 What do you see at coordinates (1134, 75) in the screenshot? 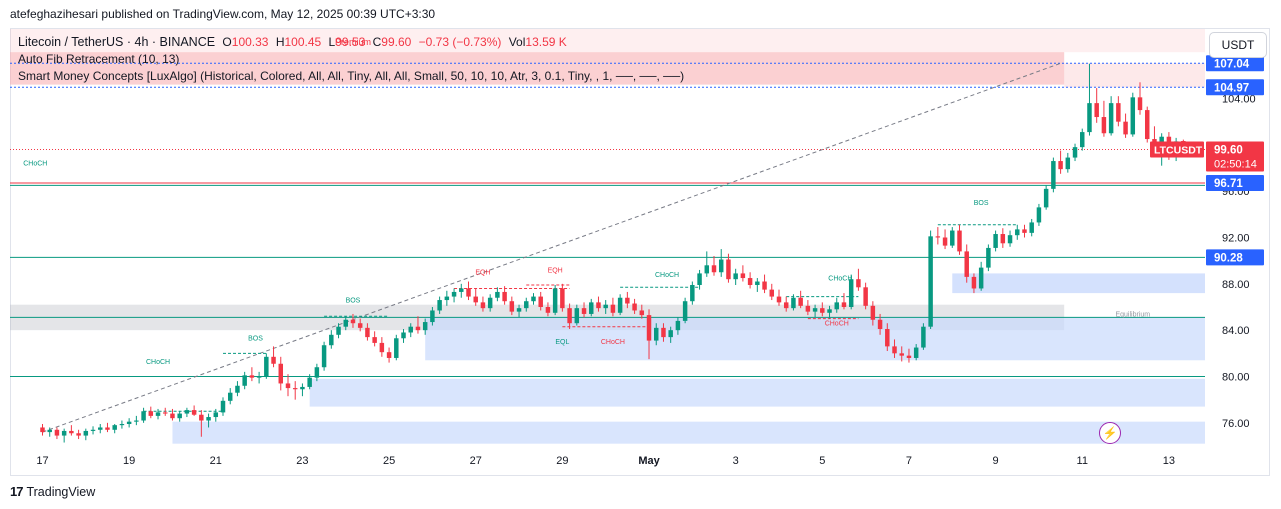
I see `premium-zone-extension` at bounding box center [1134, 75].